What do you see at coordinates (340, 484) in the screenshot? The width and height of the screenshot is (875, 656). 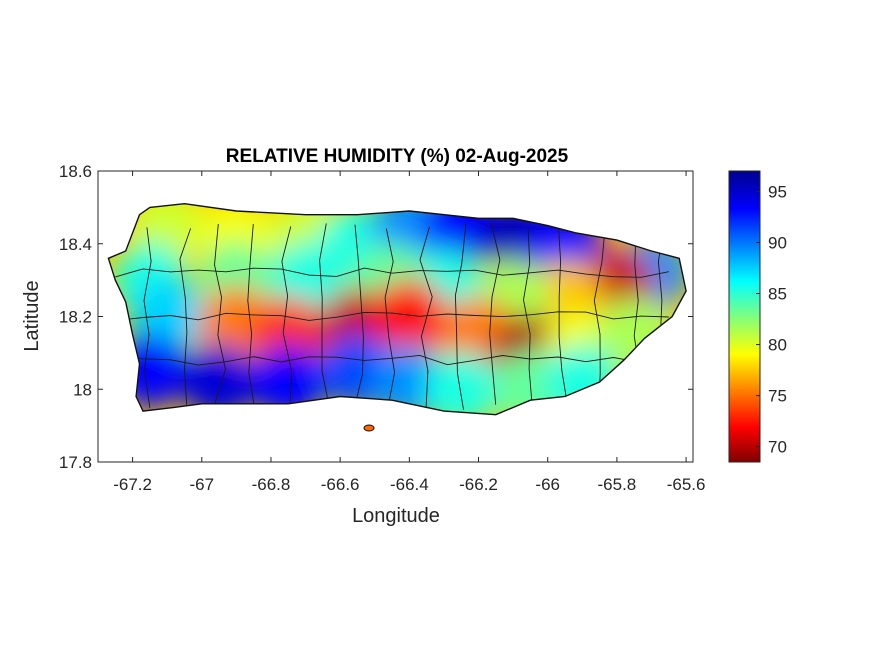 I see `x-tick-label: -66.6` at bounding box center [340, 484].